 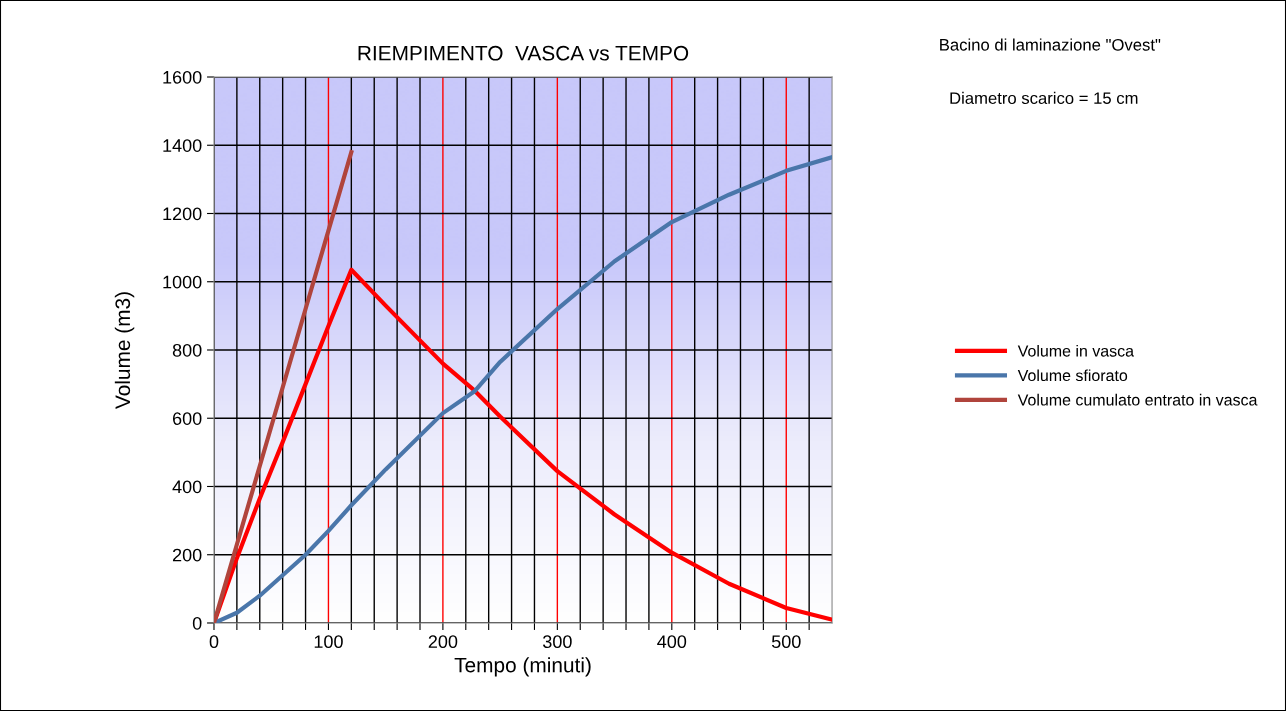 What do you see at coordinates (1072, 375) in the screenshot?
I see `legend-label: Volume sfiorato` at bounding box center [1072, 375].